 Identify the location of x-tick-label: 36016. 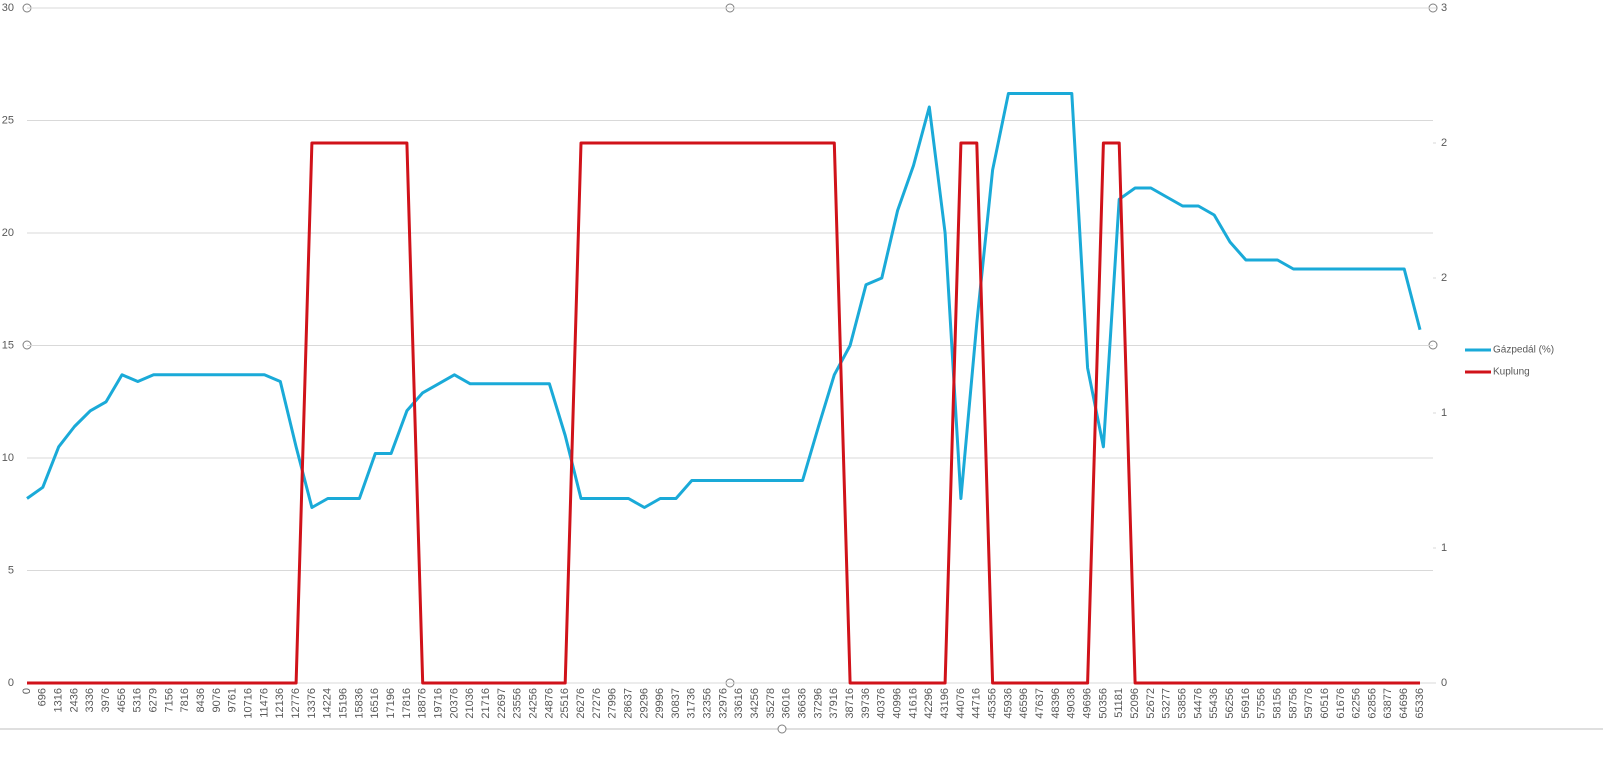
(787, 703).